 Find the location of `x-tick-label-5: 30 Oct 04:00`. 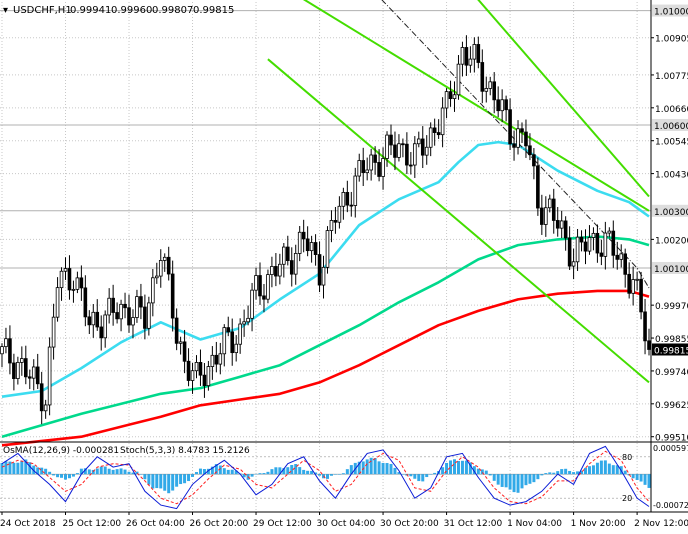

x-tick-label-5: 30 Oct 04:00 is located at coordinates (346, 524).